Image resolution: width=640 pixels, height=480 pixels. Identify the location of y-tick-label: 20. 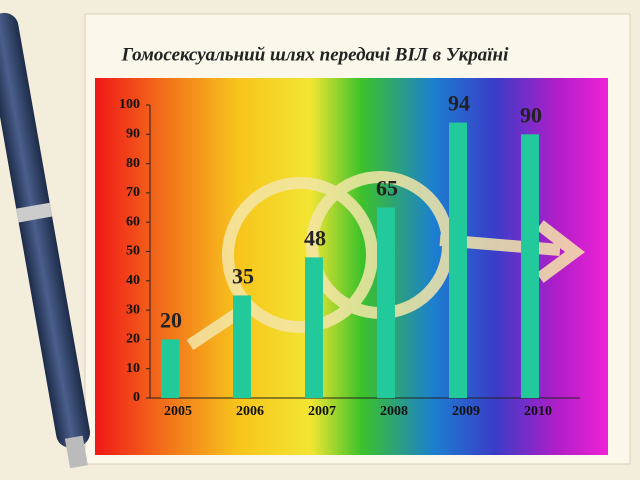
(133, 339).